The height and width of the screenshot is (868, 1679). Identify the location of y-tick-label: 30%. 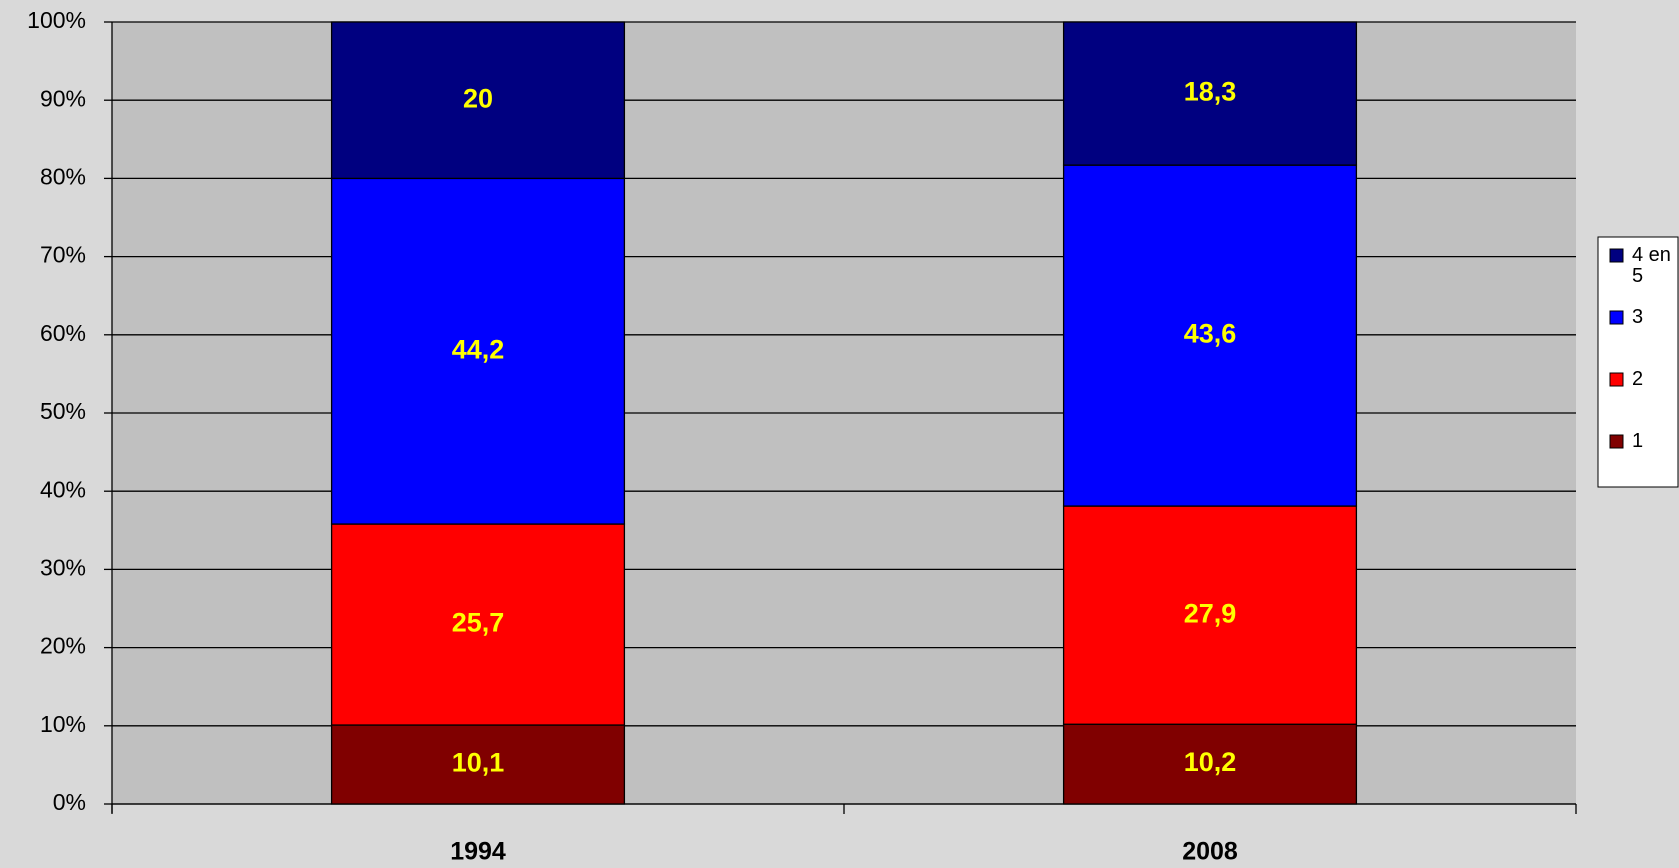
(63, 567).